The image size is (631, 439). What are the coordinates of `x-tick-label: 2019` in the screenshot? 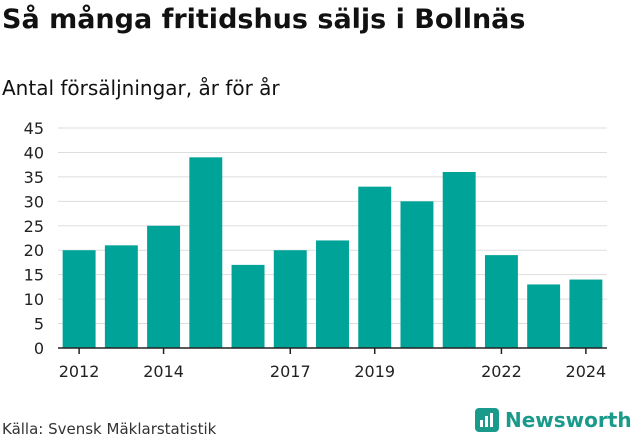 It's located at (374, 371).